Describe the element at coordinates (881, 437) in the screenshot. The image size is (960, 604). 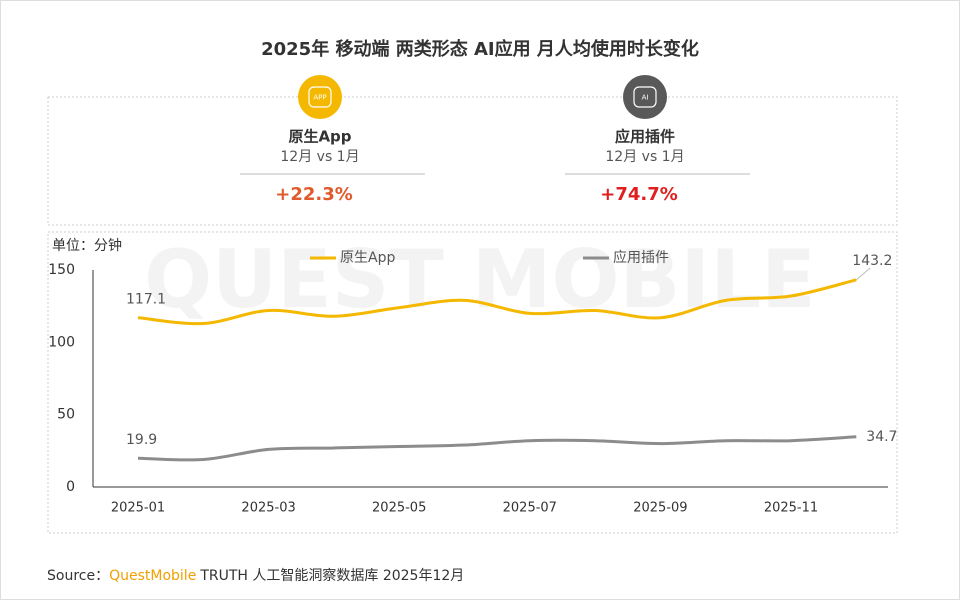
I see `data-label: 34.7` at that location.